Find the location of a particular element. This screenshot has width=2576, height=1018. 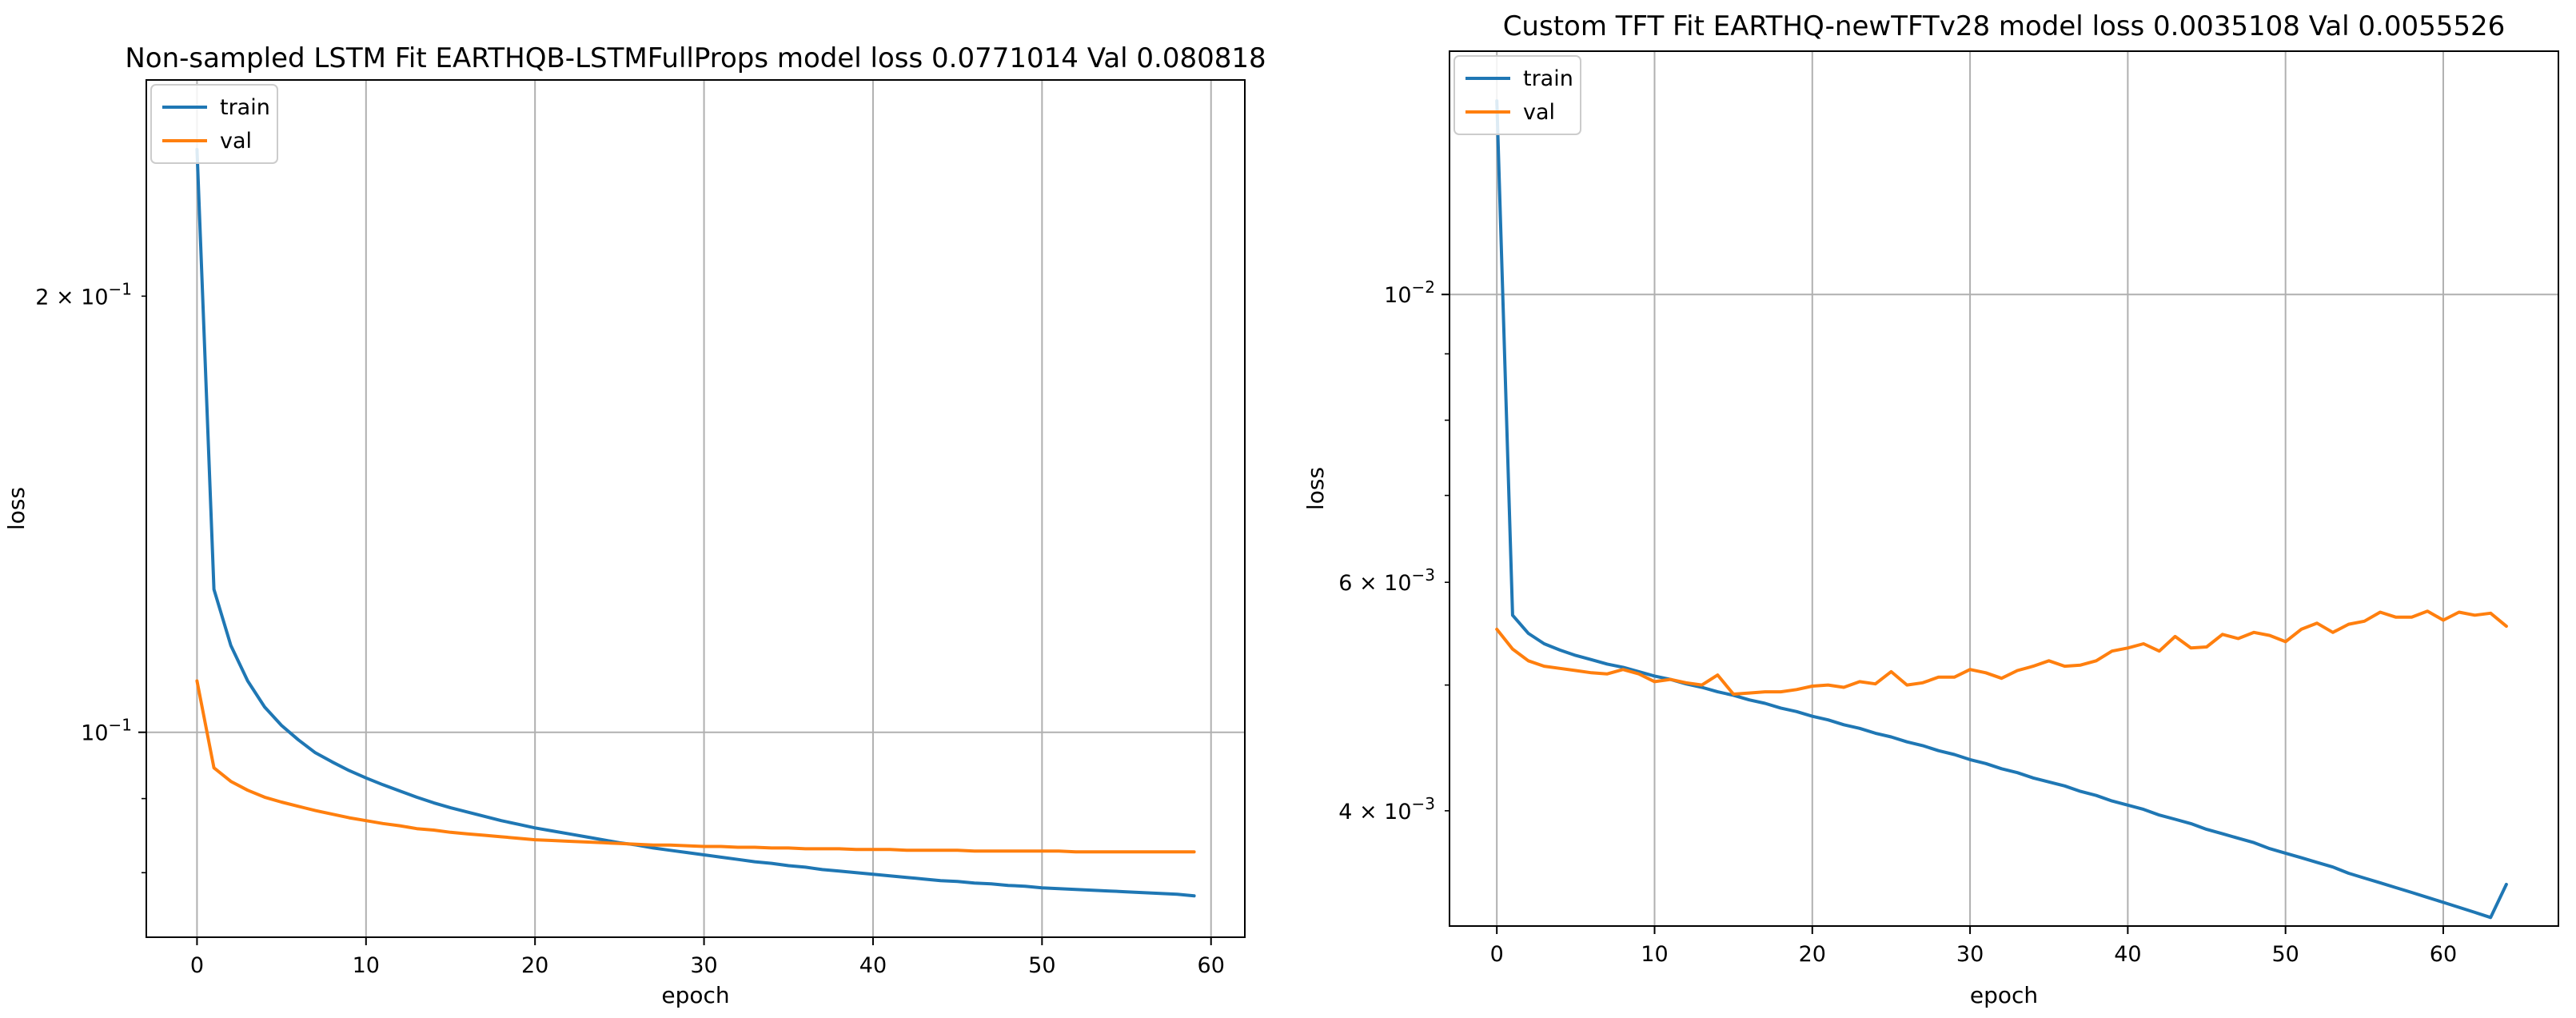

y-tick-label: 10⁻¹ is located at coordinates (107, 731).